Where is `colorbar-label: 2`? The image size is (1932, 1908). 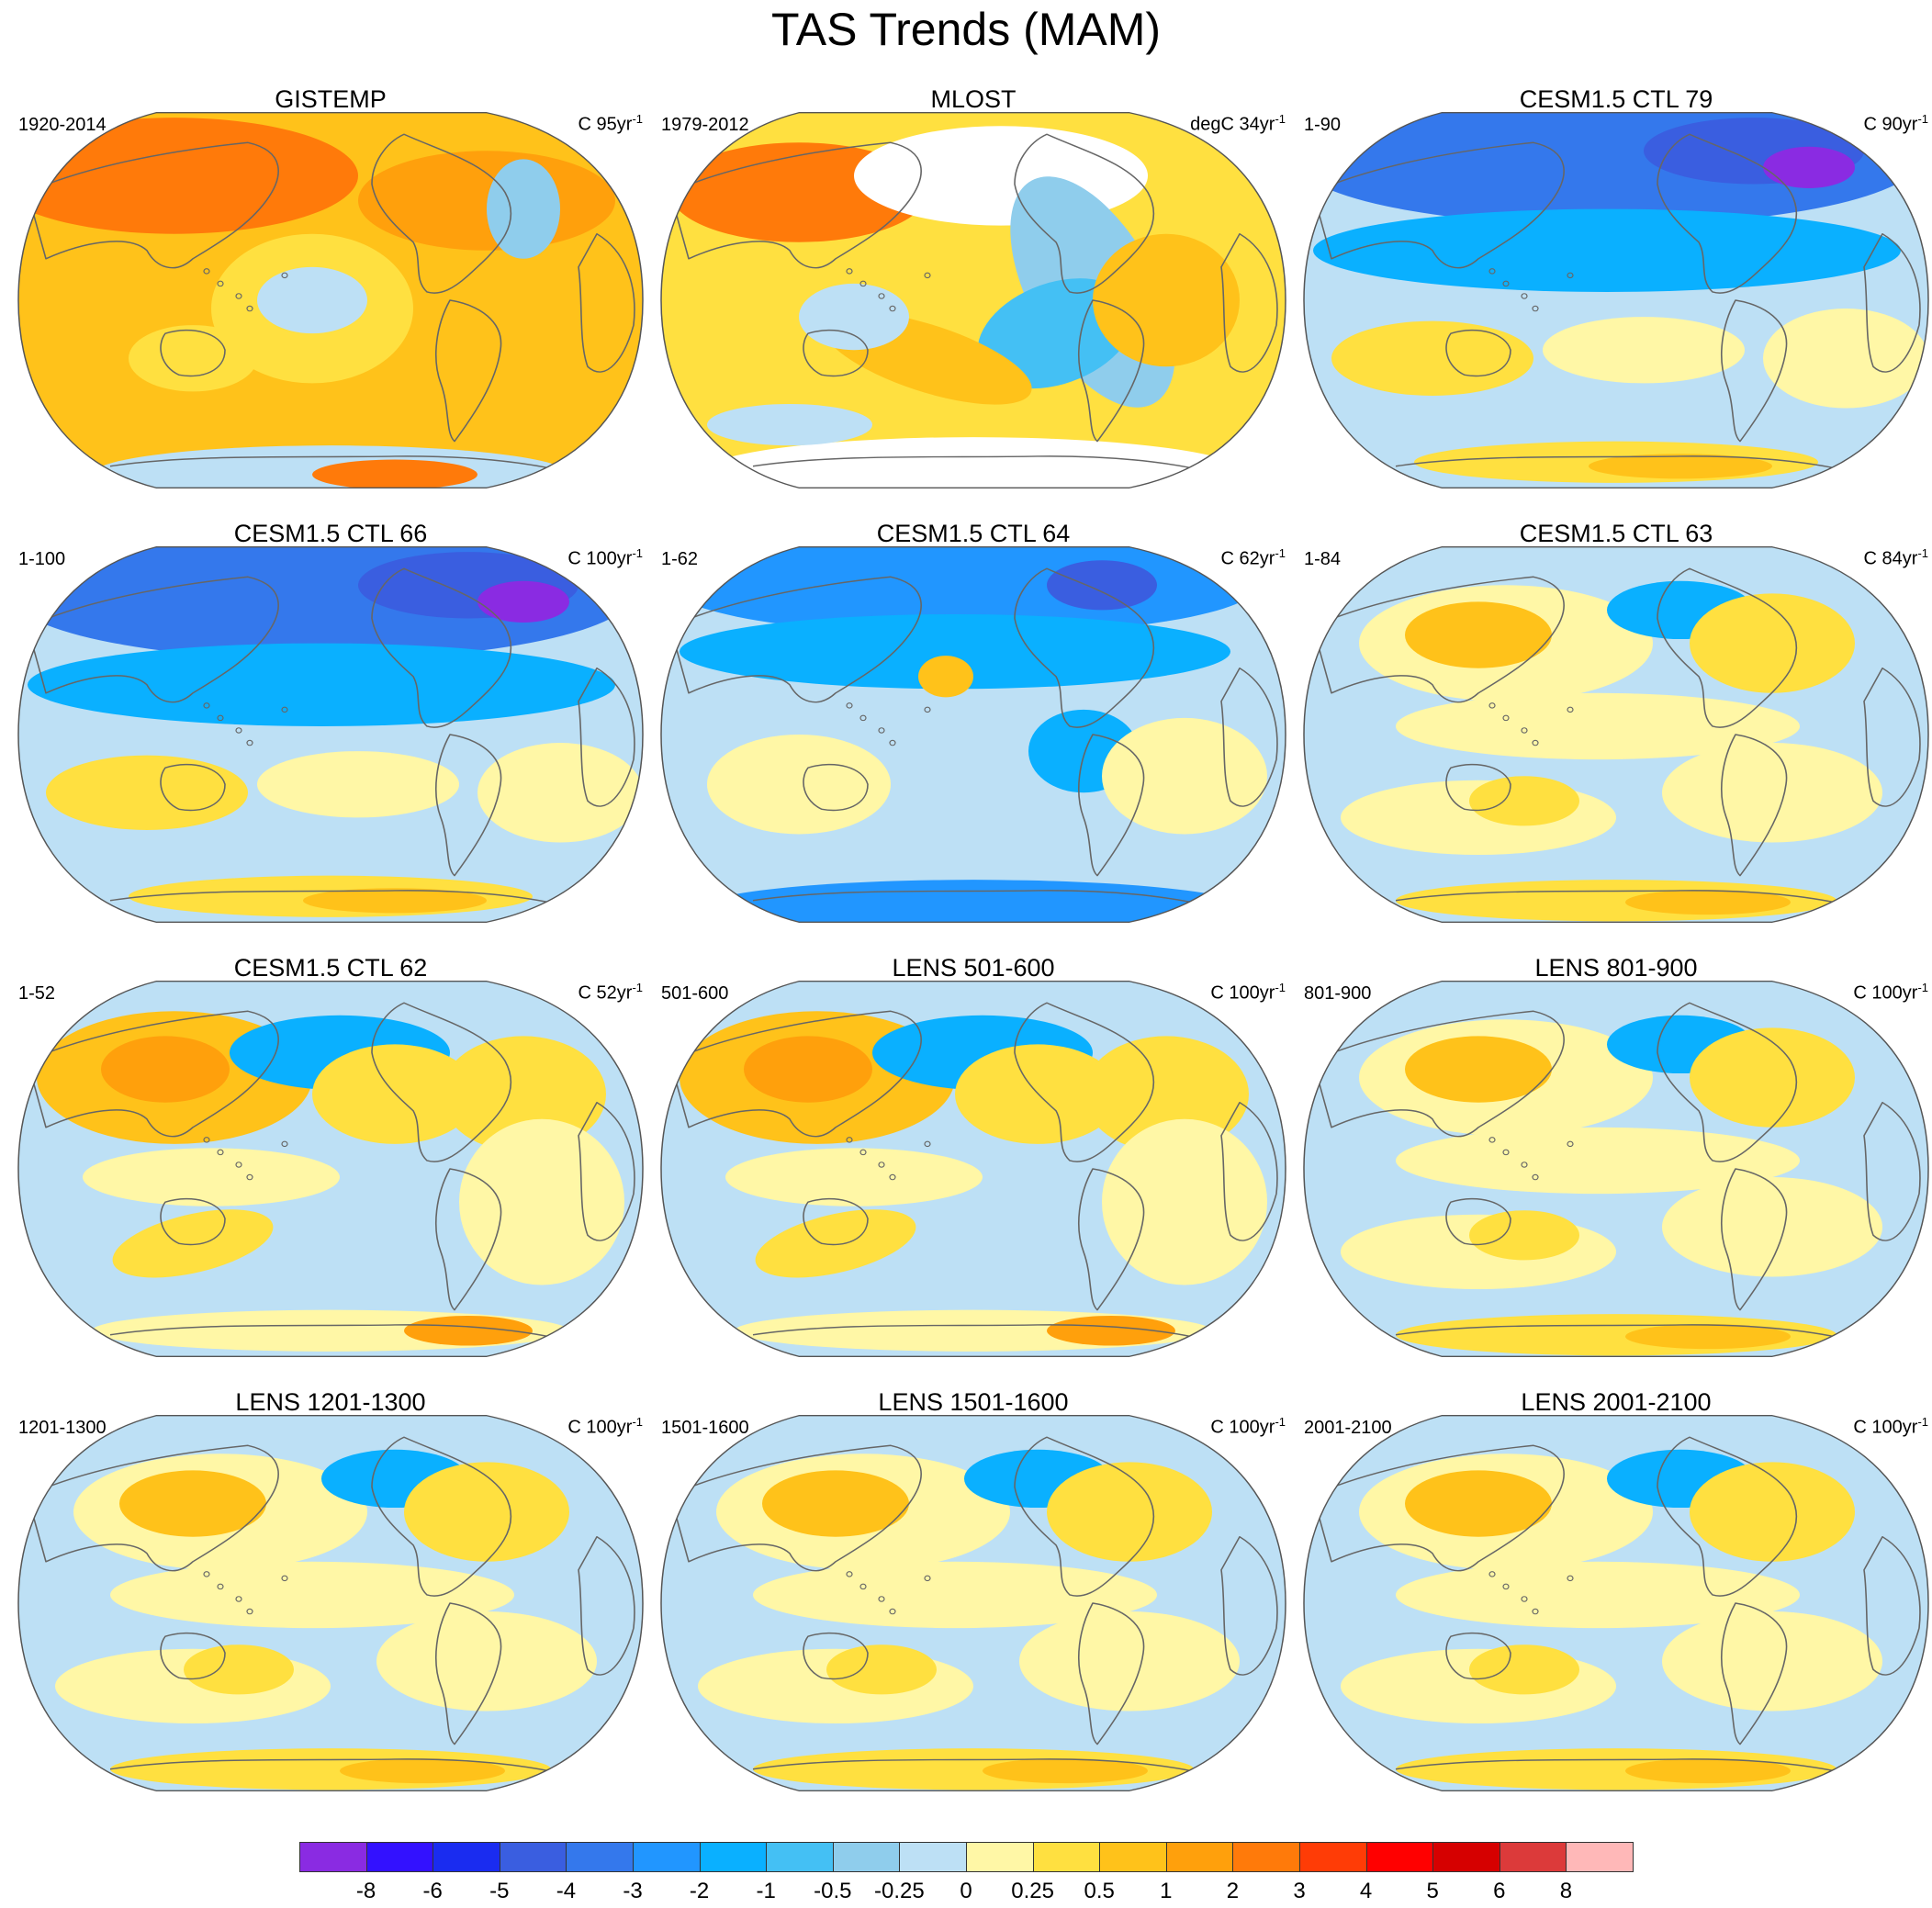 colorbar-label: 2 is located at coordinates (1233, 1891).